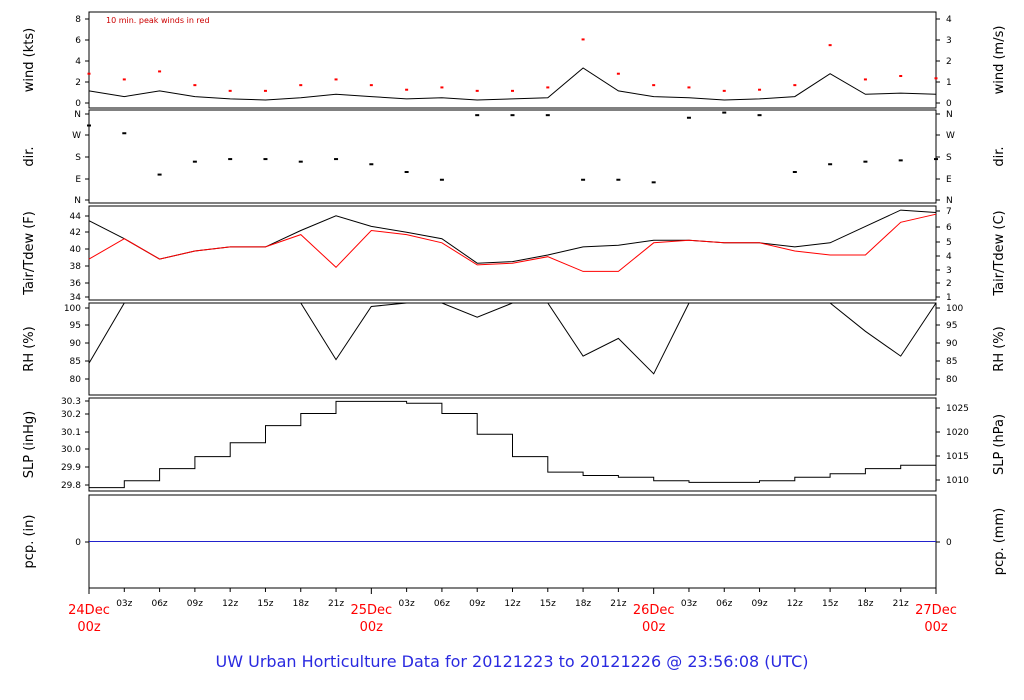  Describe the element at coordinates (158, 20) in the screenshot. I see `peak-winds-note: 10 min. peak winds in red` at that location.